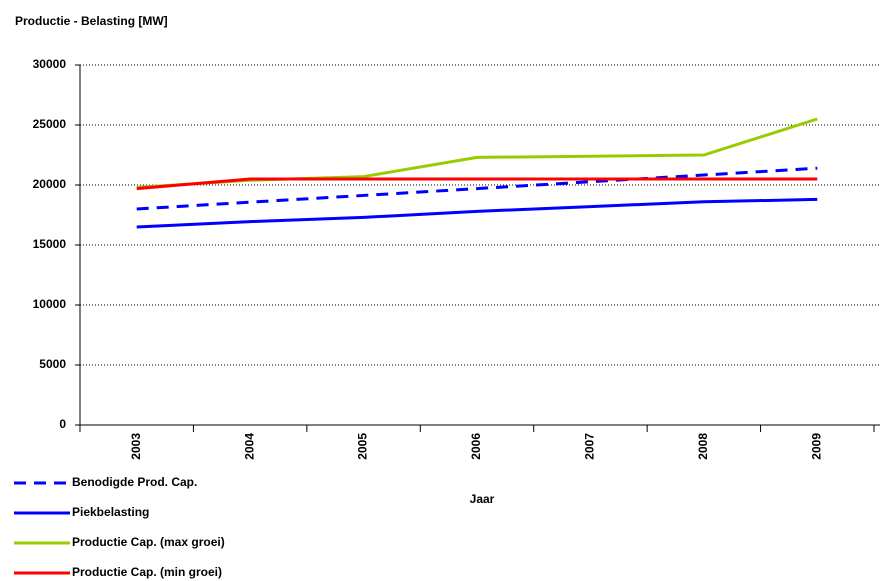 Image resolution: width=880 pixels, height=581 pixels. What do you see at coordinates (50, 304) in the screenshot?
I see `y-tick-label: 10000` at bounding box center [50, 304].